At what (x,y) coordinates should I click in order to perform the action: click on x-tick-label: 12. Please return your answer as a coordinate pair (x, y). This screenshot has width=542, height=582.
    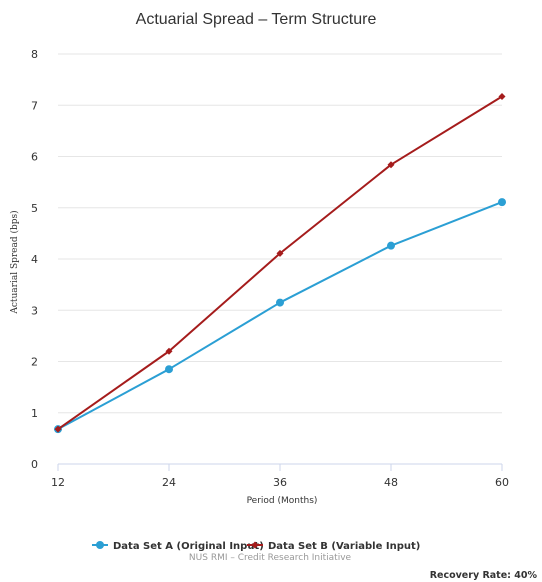
    Looking at the image, I should click on (58, 482).